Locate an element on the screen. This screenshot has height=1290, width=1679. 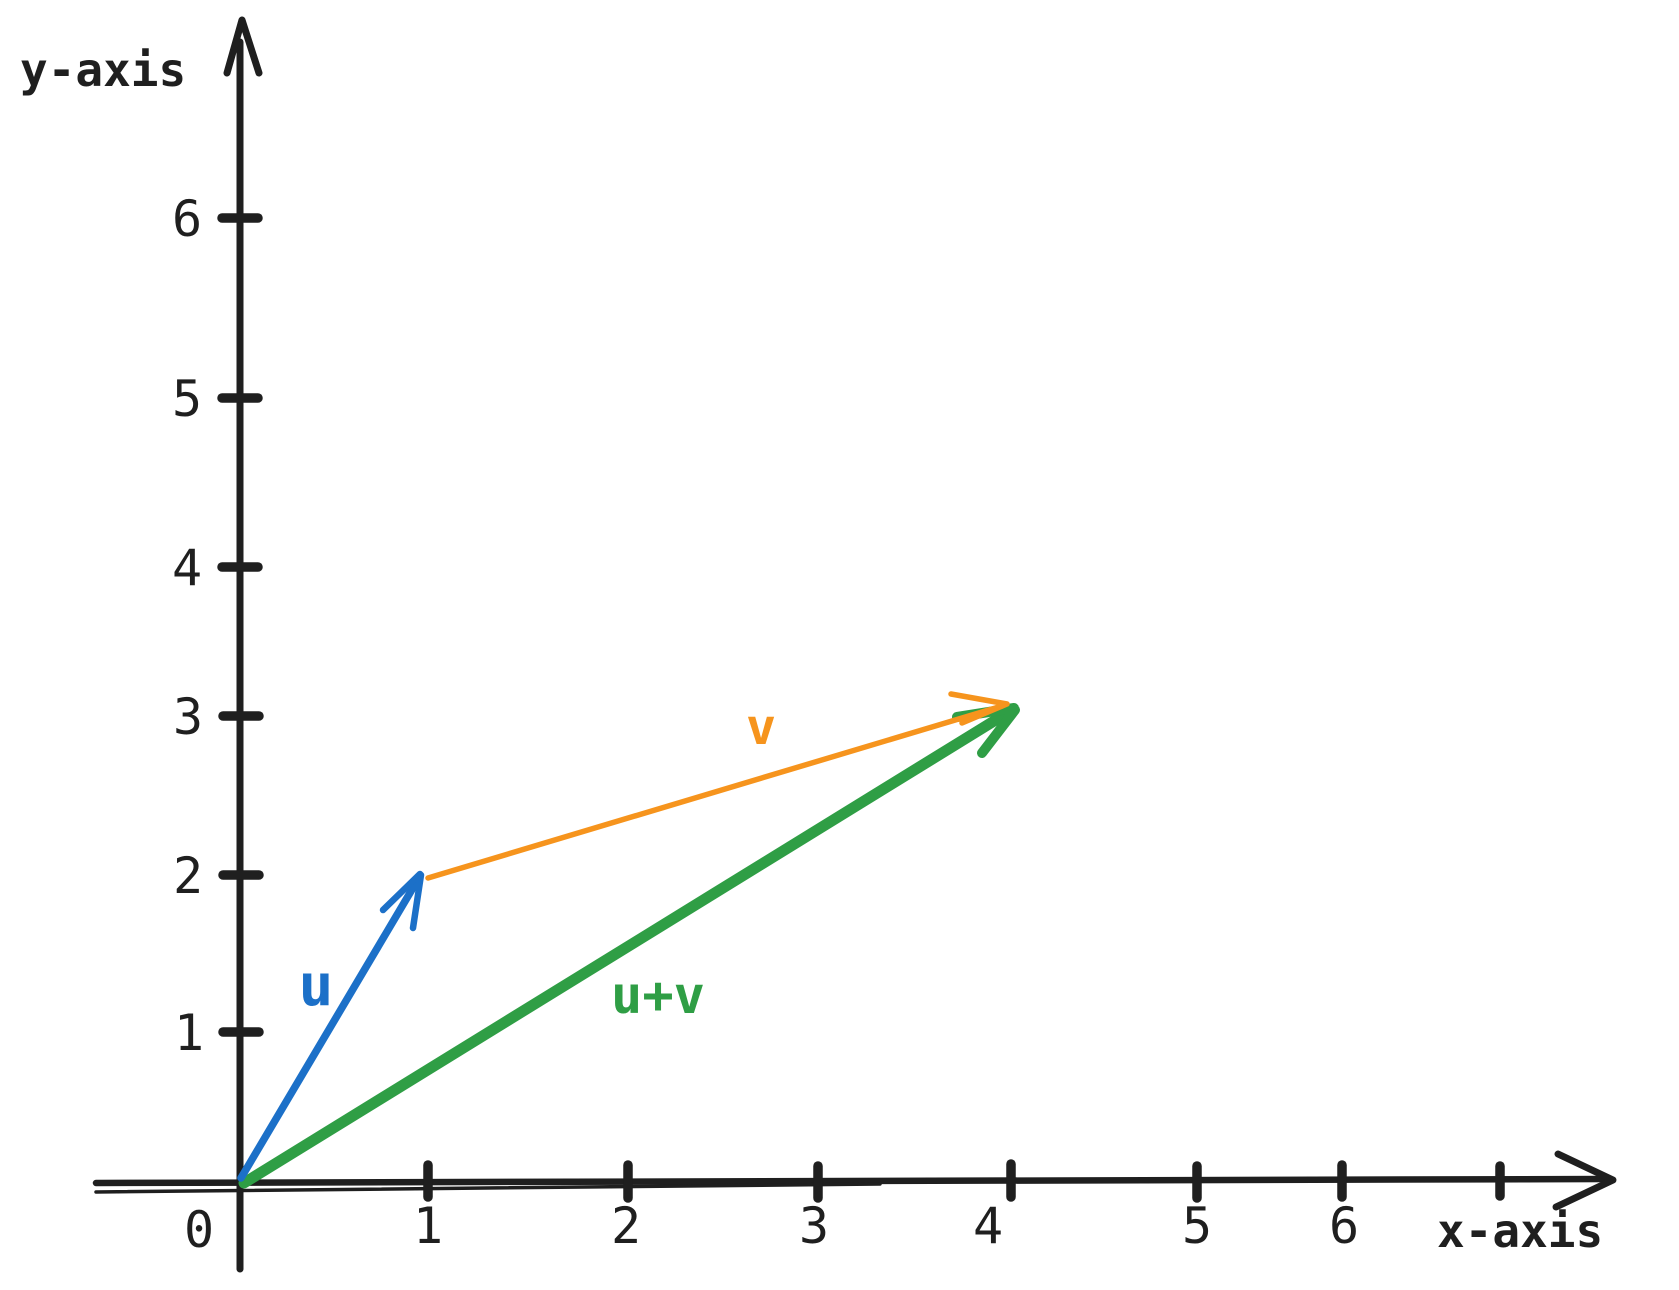
x-tick-label-1: 1 is located at coordinates (428, 1226).